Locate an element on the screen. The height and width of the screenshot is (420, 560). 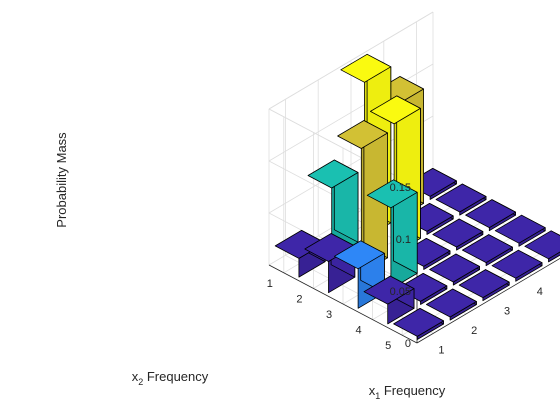
y-axis-label-rest: Frequency is located at coordinates (176, 376).